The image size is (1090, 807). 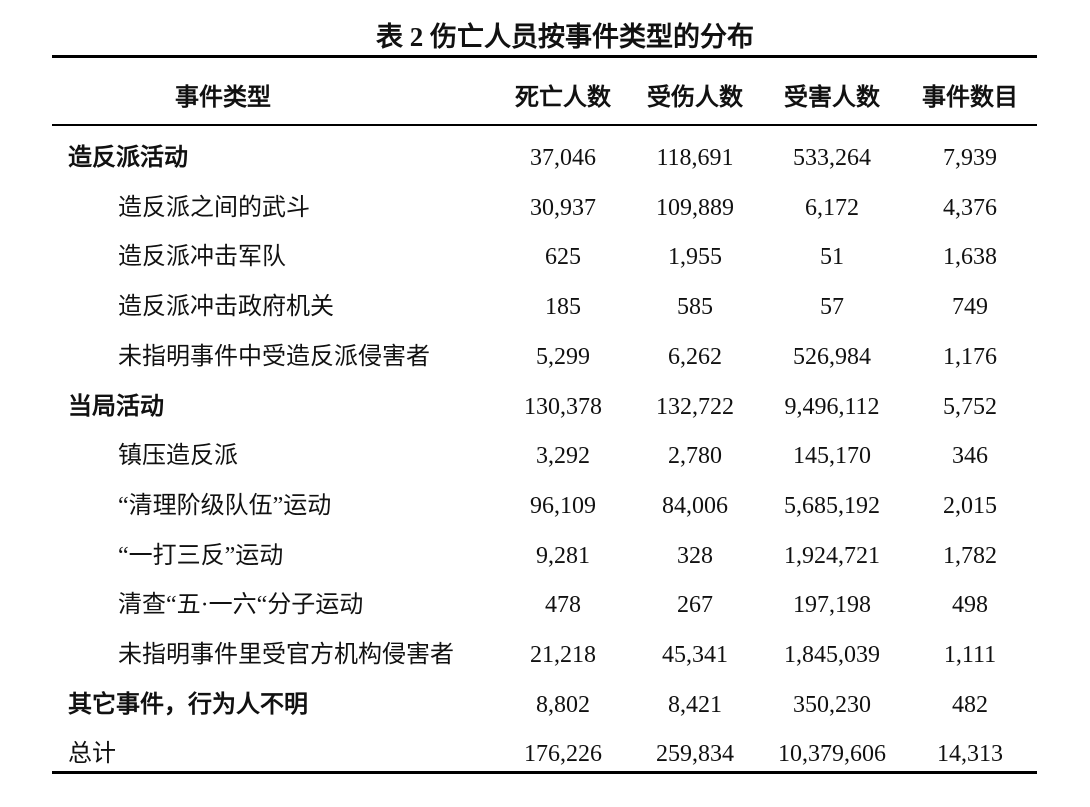 I want to click on header-cell: 受伤人数, so click(x=695, y=98).